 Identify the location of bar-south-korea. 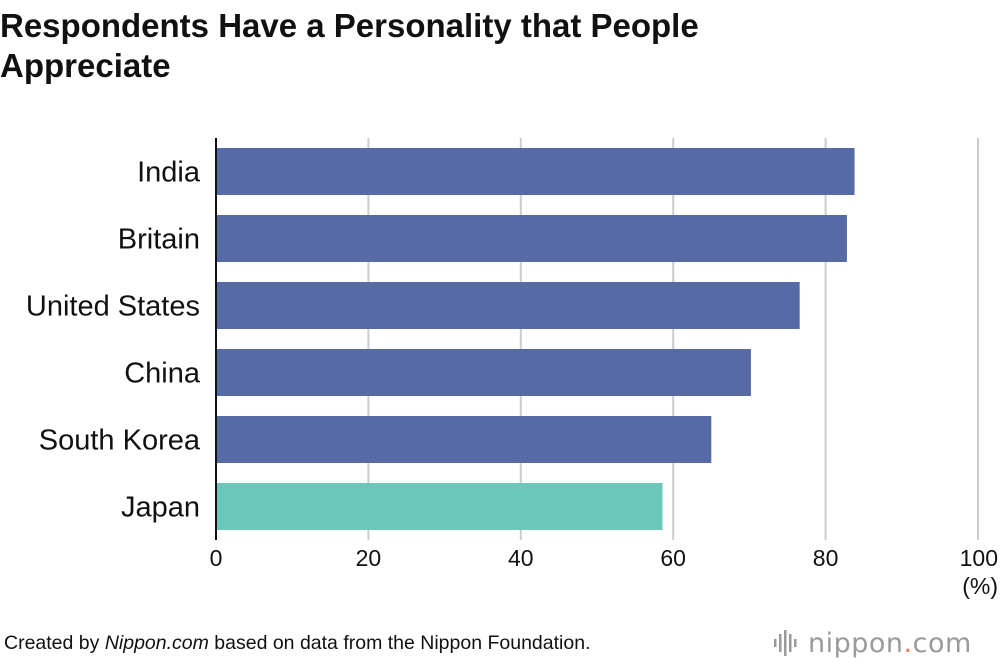
(464, 439).